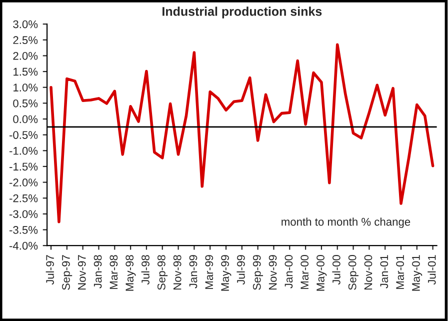 This screenshot has height=321, width=448. I want to click on x-tick-label: Sep-98, so click(162, 272).